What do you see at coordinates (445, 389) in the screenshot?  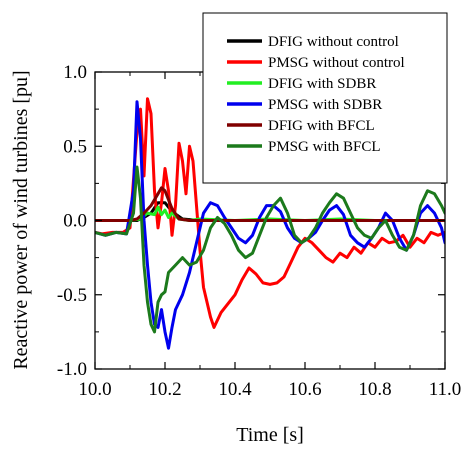 I see `x-tick-label: 11.0` at bounding box center [445, 389].